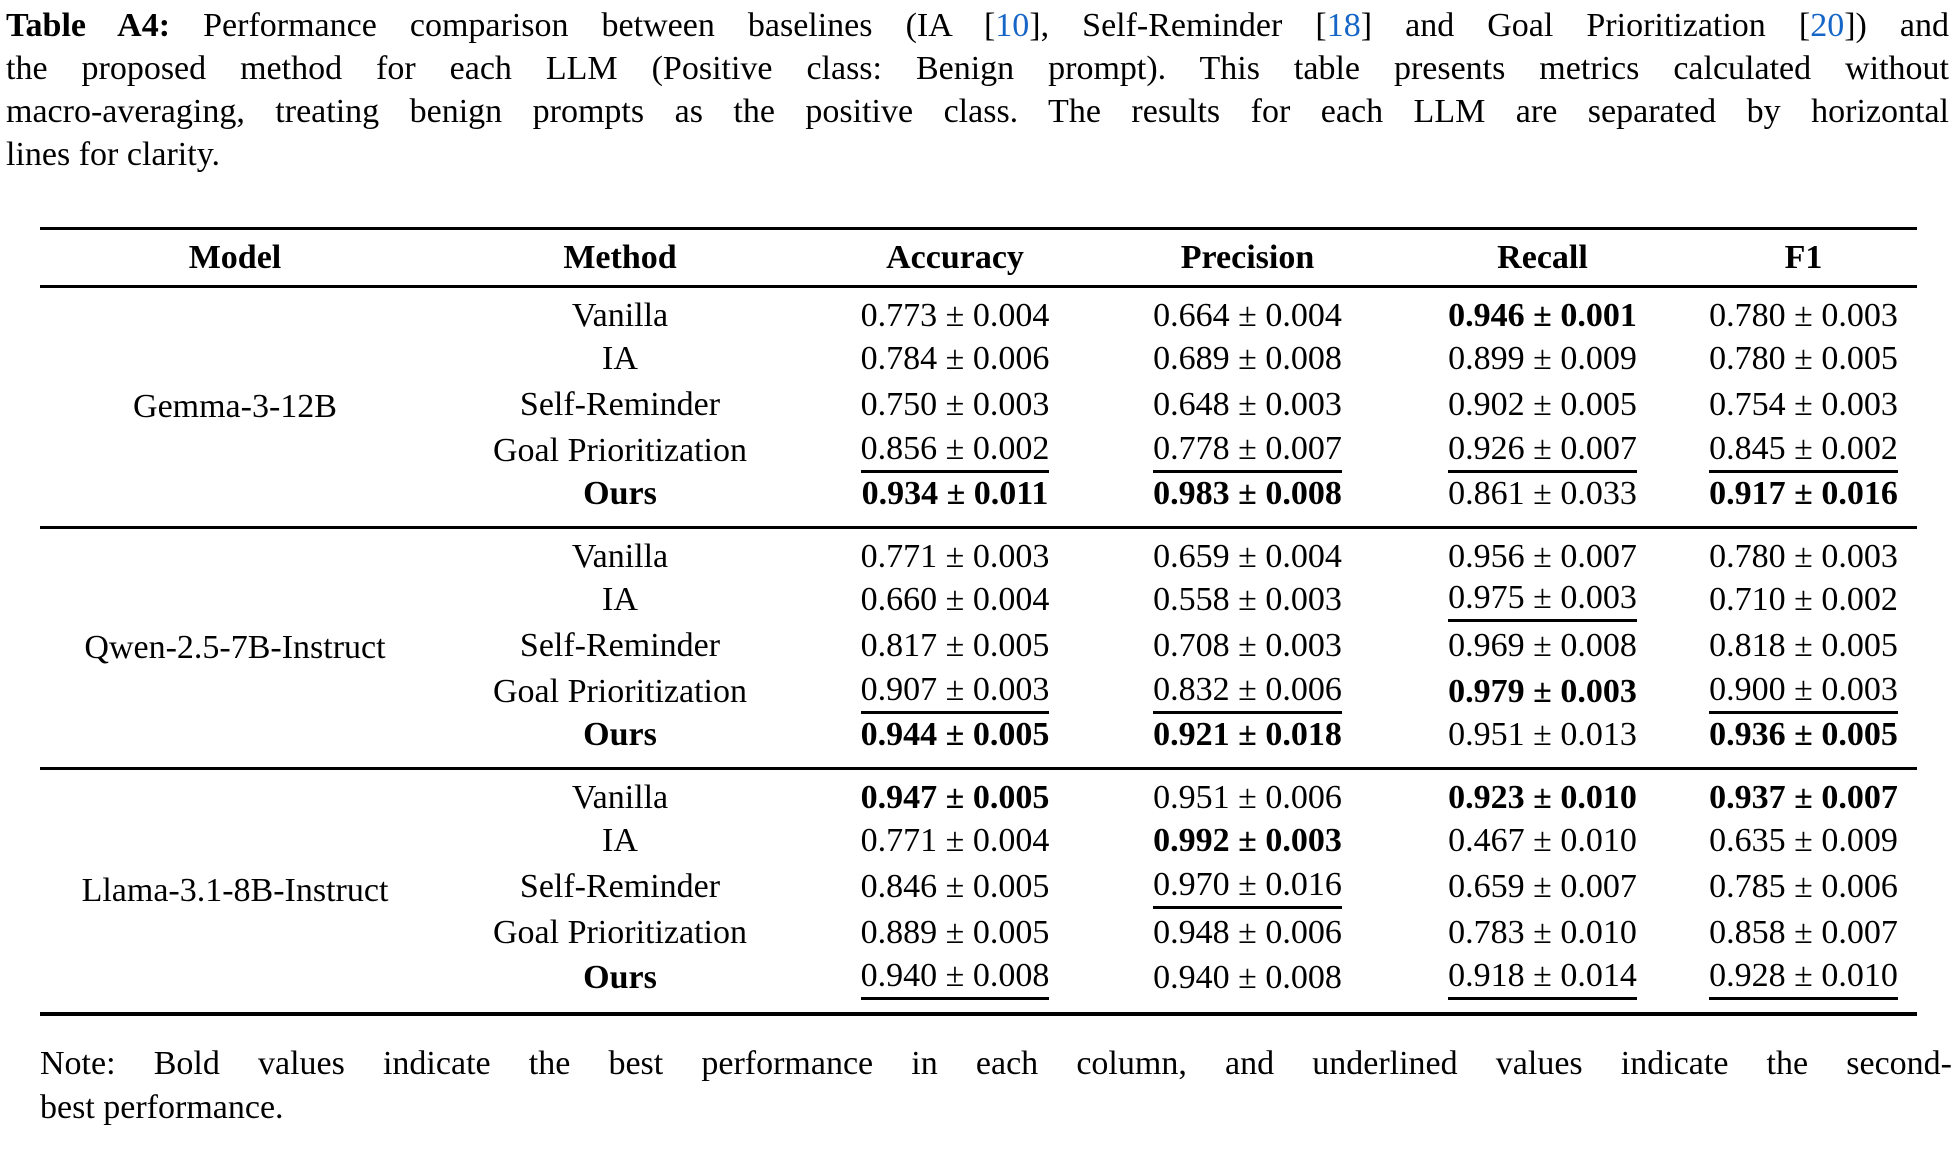 This screenshot has height=1158, width=1957. I want to click on metric-value: 0.754 ± 0.003, so click(1803, 404).